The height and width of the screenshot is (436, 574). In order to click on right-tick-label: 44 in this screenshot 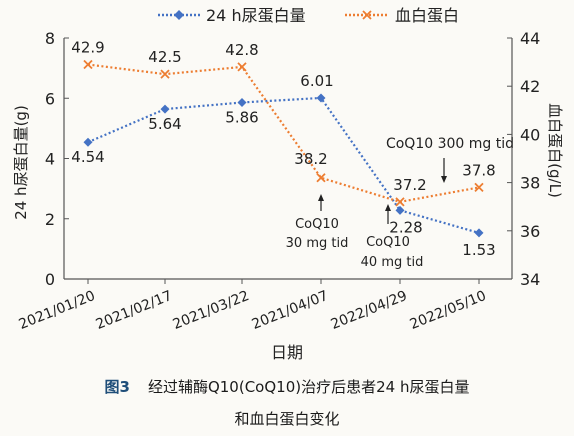, I will do `click(530, 38)`.